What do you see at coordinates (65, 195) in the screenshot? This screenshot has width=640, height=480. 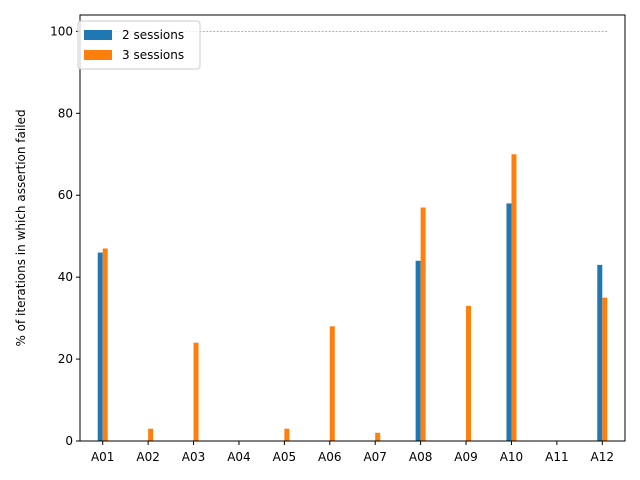 I see `y-tick-label: 60` at bounding box center [65, 195].